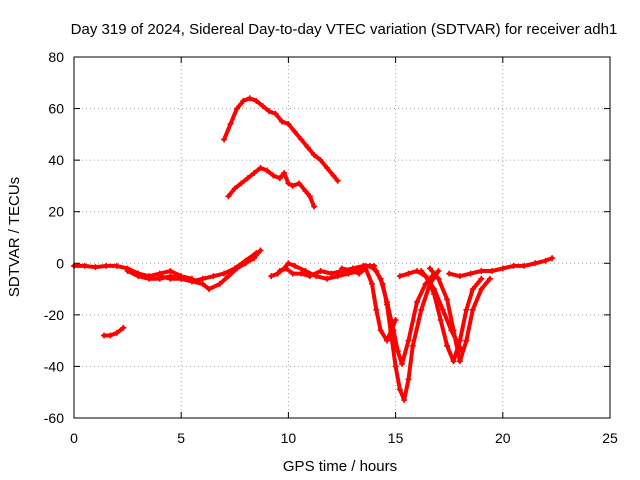  I want to click on y-tick-label: 0, so click(60, 263).